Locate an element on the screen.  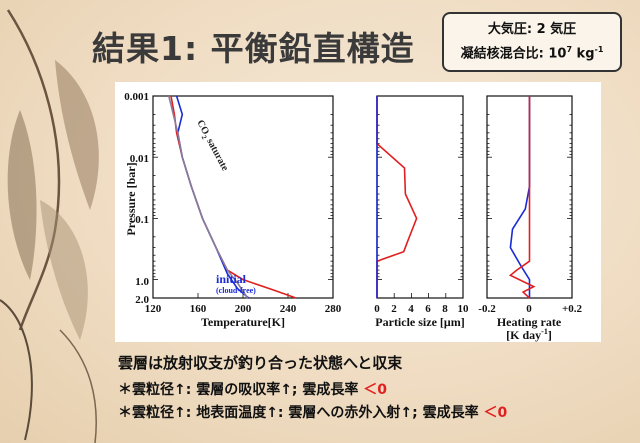
co2-label-sub: 2 is located at coordinates (204, 137).